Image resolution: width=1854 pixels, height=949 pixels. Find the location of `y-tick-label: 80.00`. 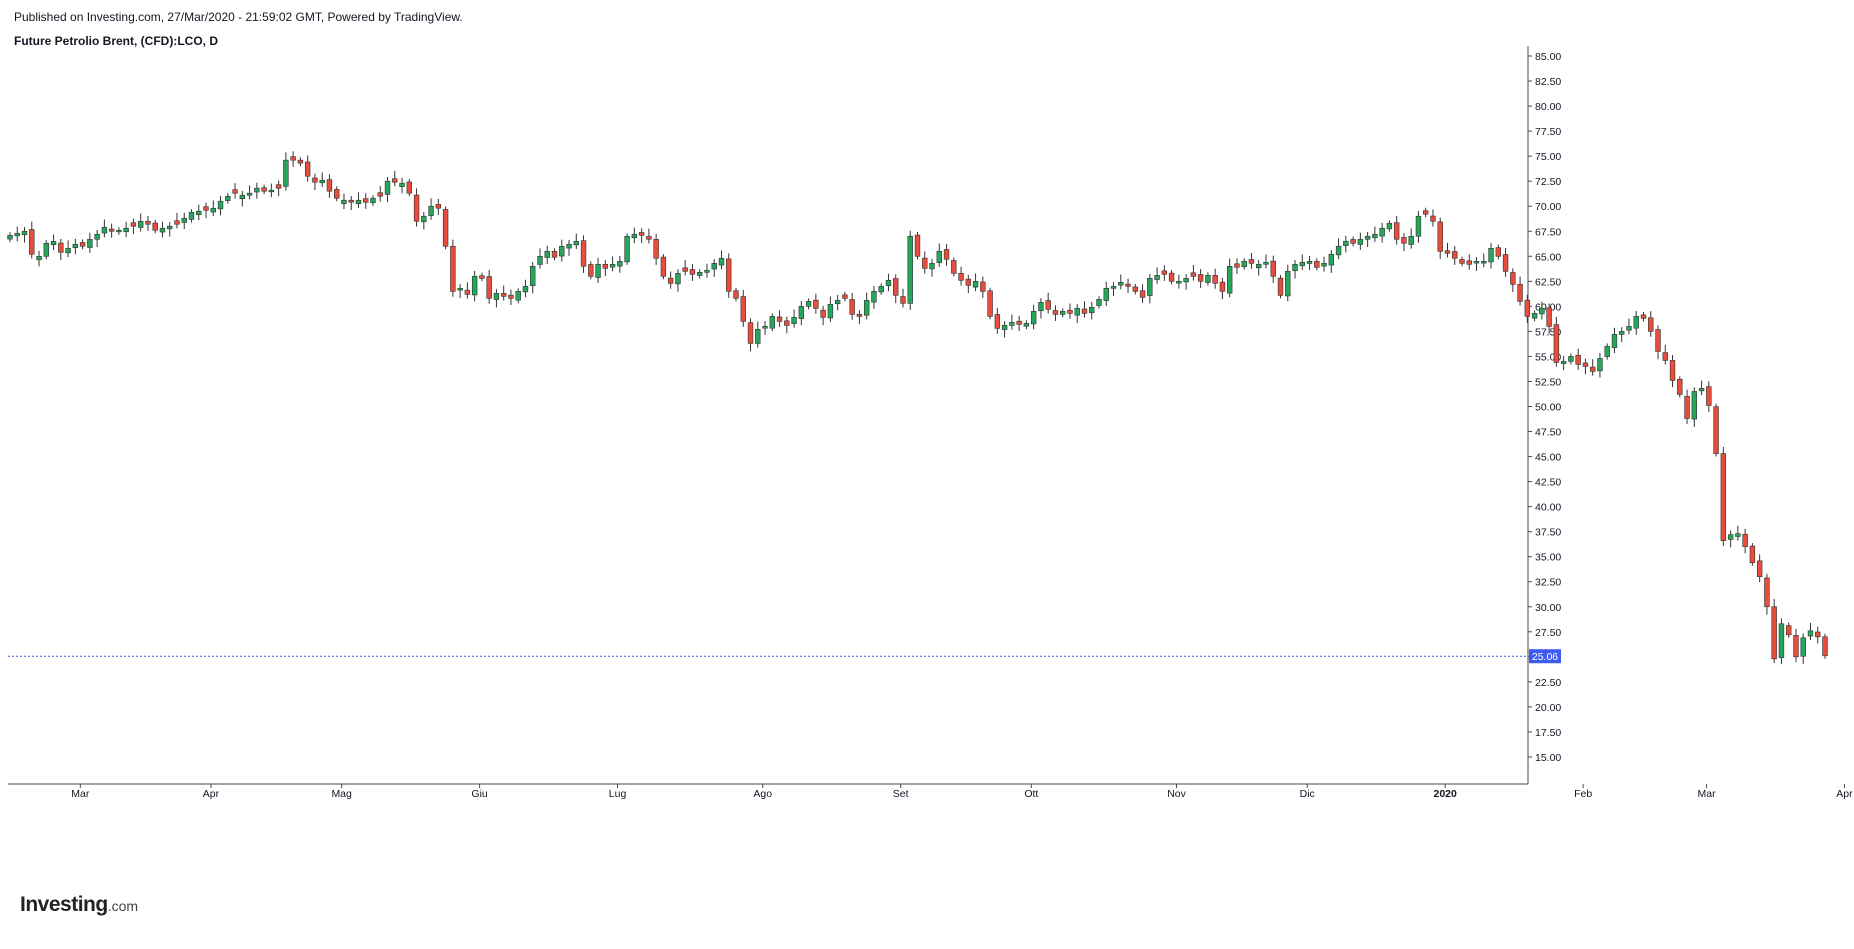

y-tick-label: 80.00 is located at coordinates (1548, 107).